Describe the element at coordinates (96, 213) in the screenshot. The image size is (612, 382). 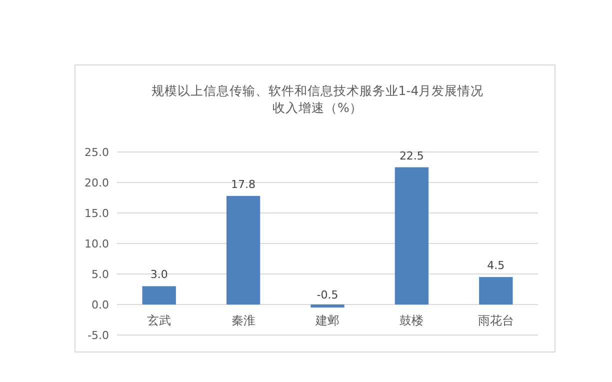
I see `y-tick-label: 15.0` at that location.